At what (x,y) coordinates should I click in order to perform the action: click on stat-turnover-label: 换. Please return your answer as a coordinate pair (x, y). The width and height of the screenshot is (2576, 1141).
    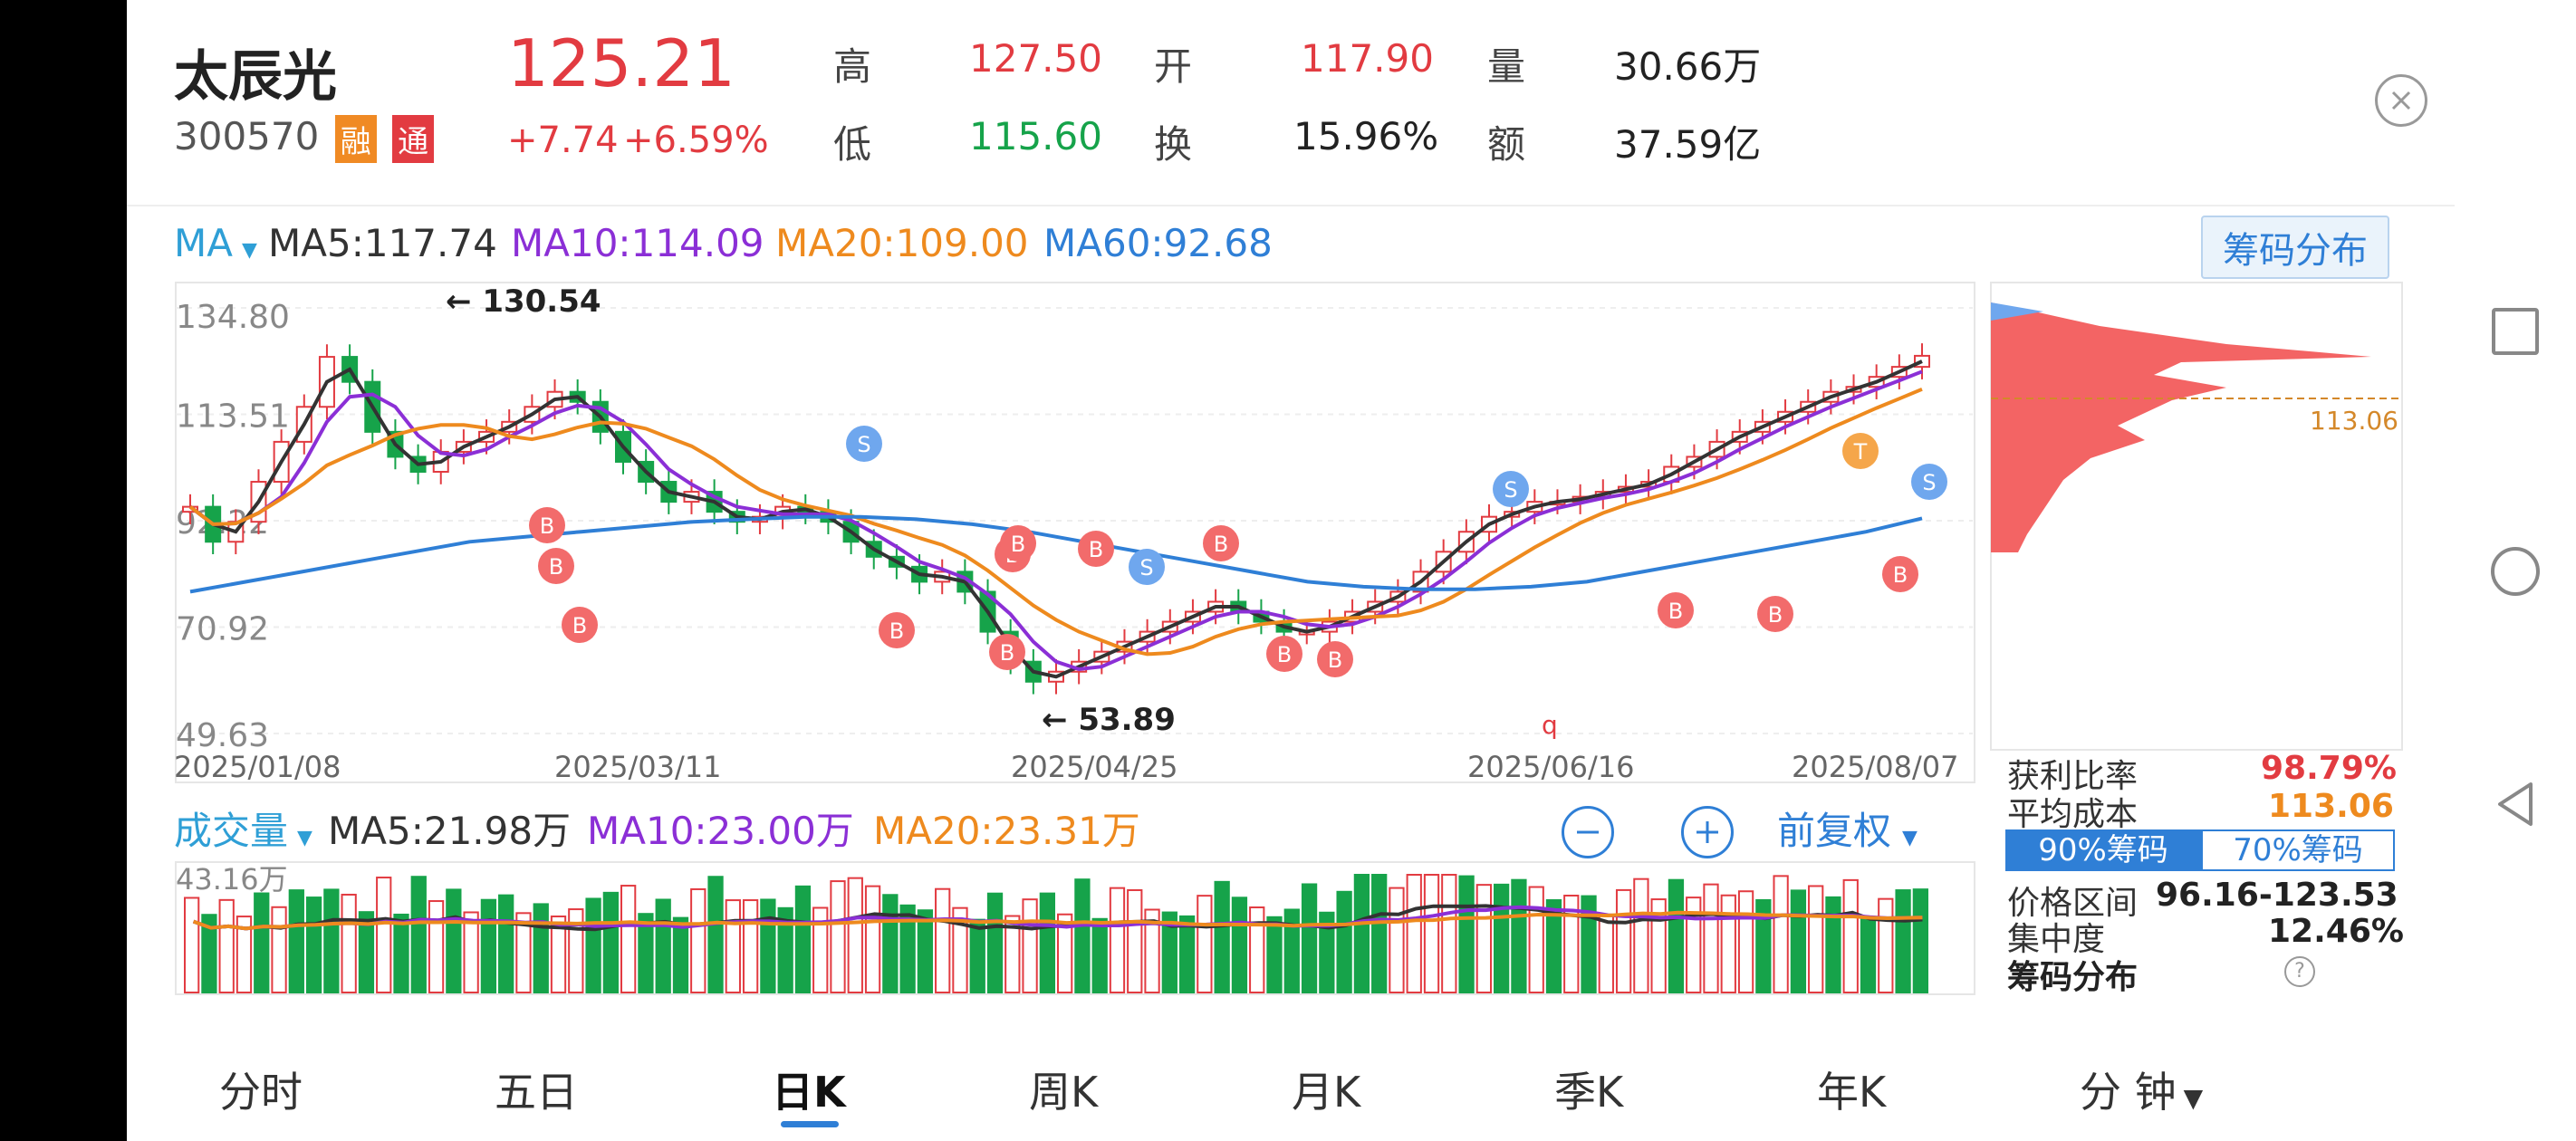
    Looking at the image, I should click on (1173, 145).